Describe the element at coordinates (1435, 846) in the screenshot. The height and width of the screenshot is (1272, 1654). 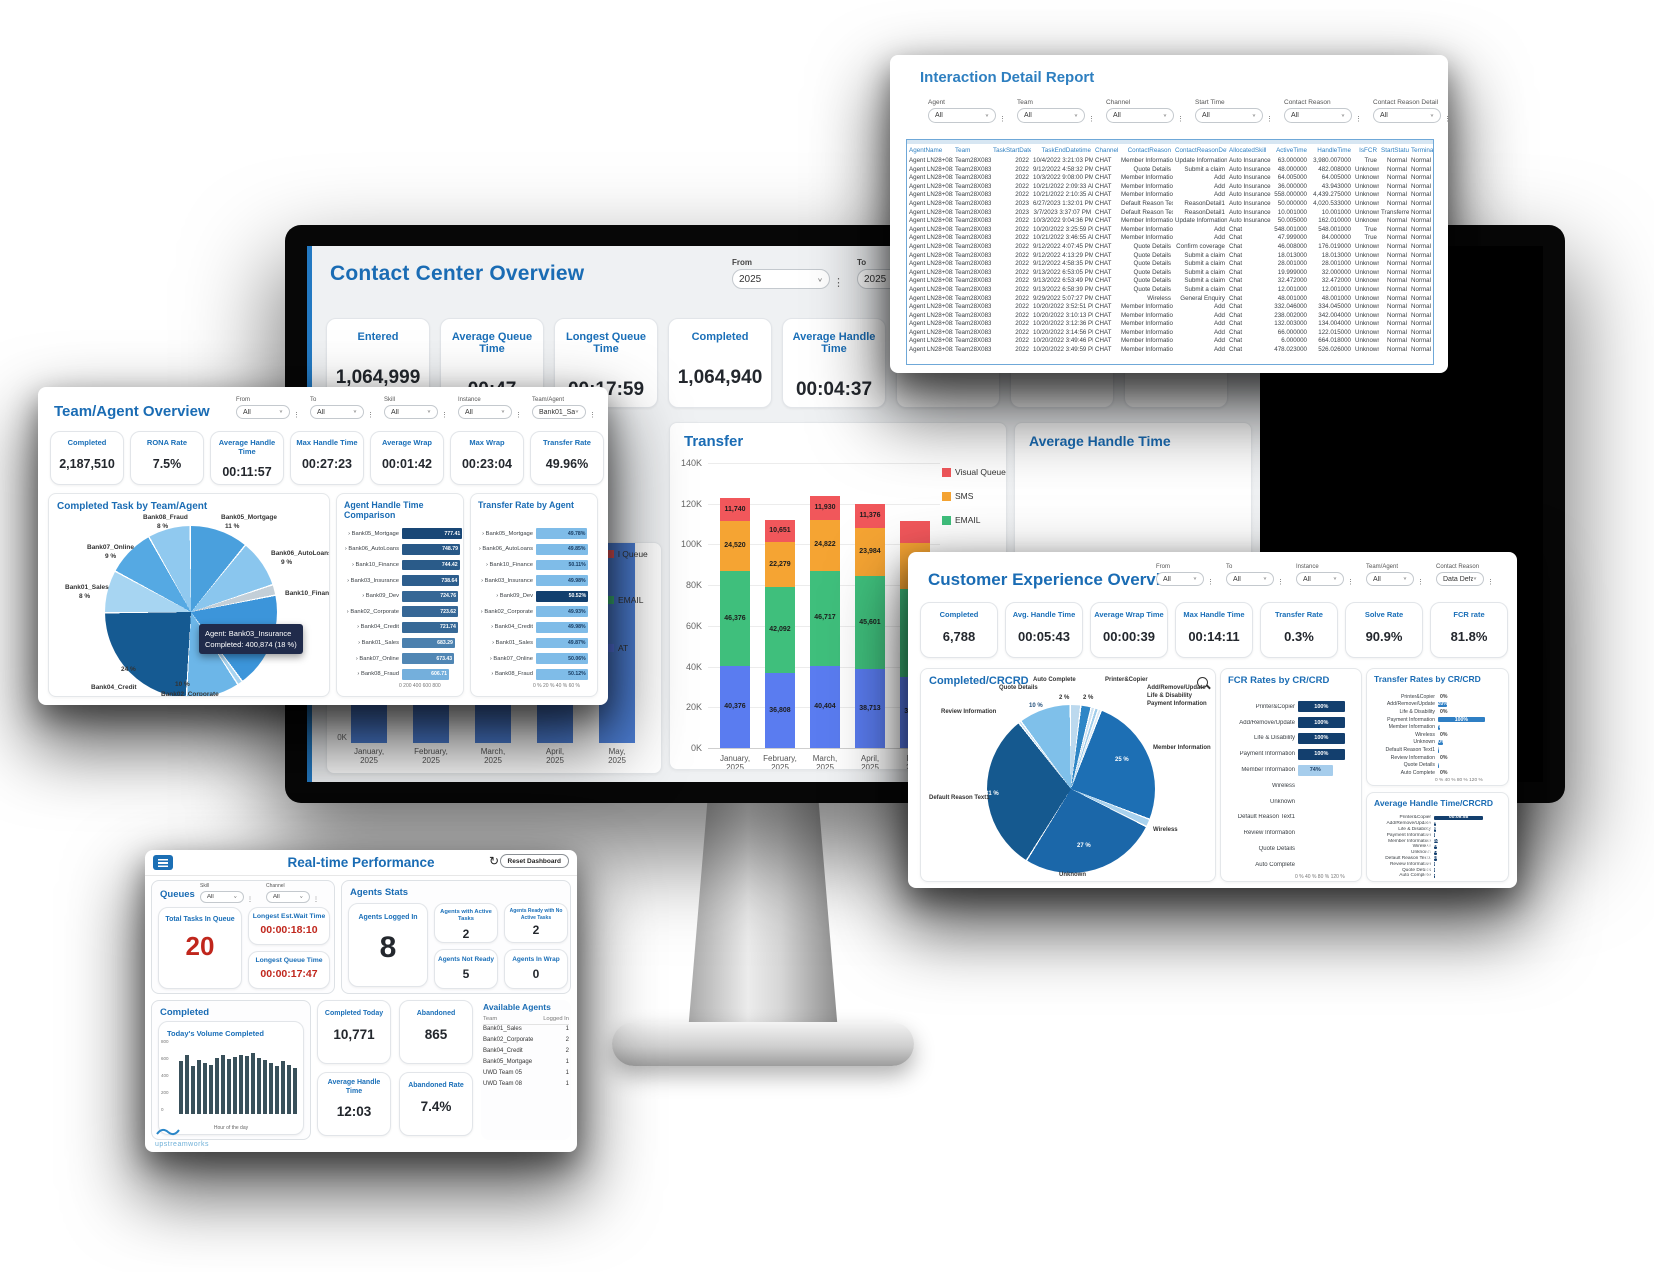
I see `bar: 00:28:10` at that location.